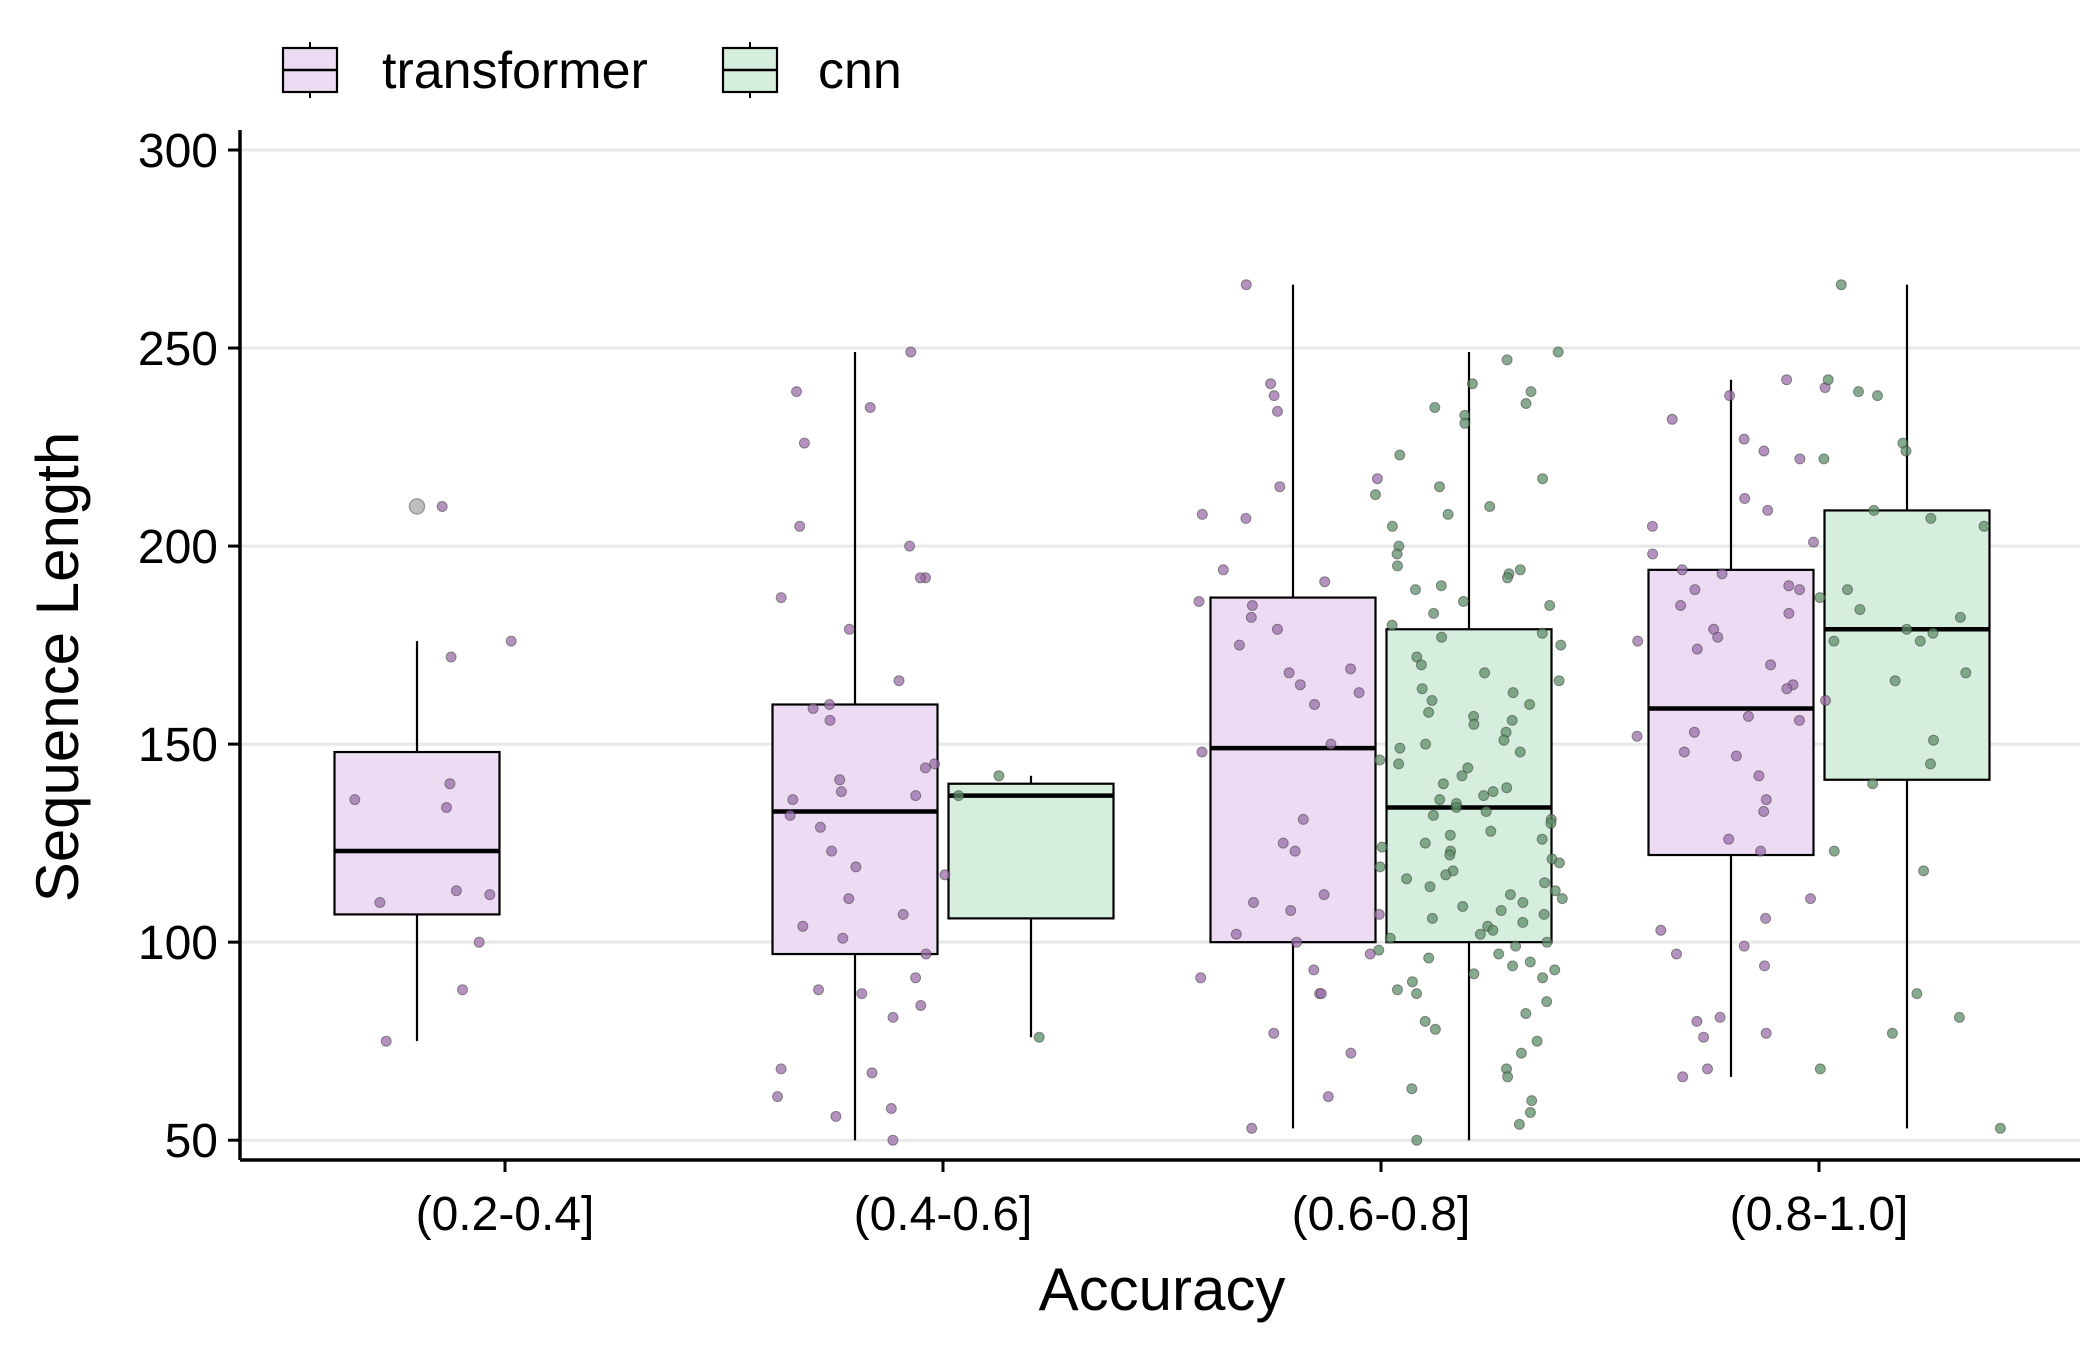  What do you see at coordinates (57, 667) in the screenshot?
I see `y-axis-title: Sequence Length` at bounding box center [57, 667].